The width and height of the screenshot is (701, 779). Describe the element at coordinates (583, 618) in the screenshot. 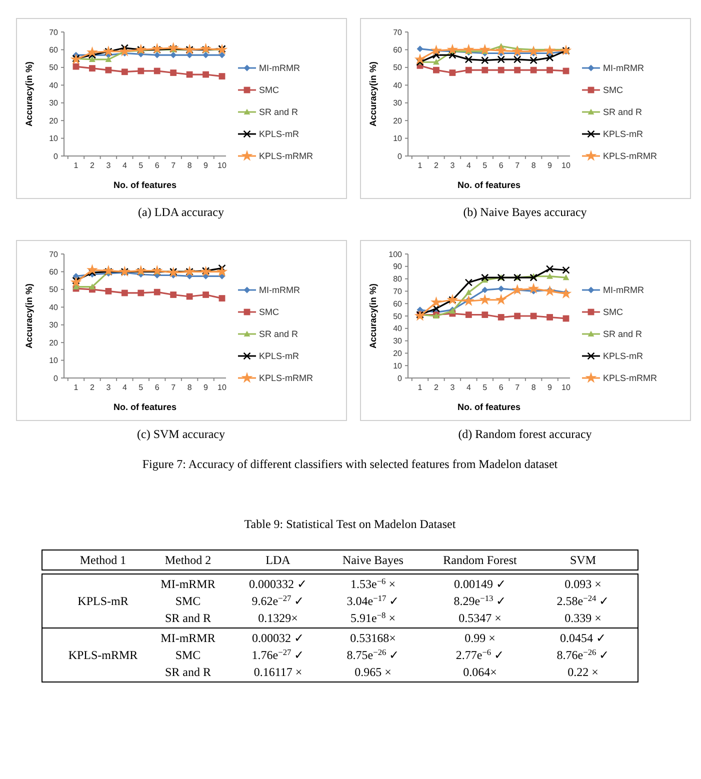

I see `text: 0.339 ×` at that location.